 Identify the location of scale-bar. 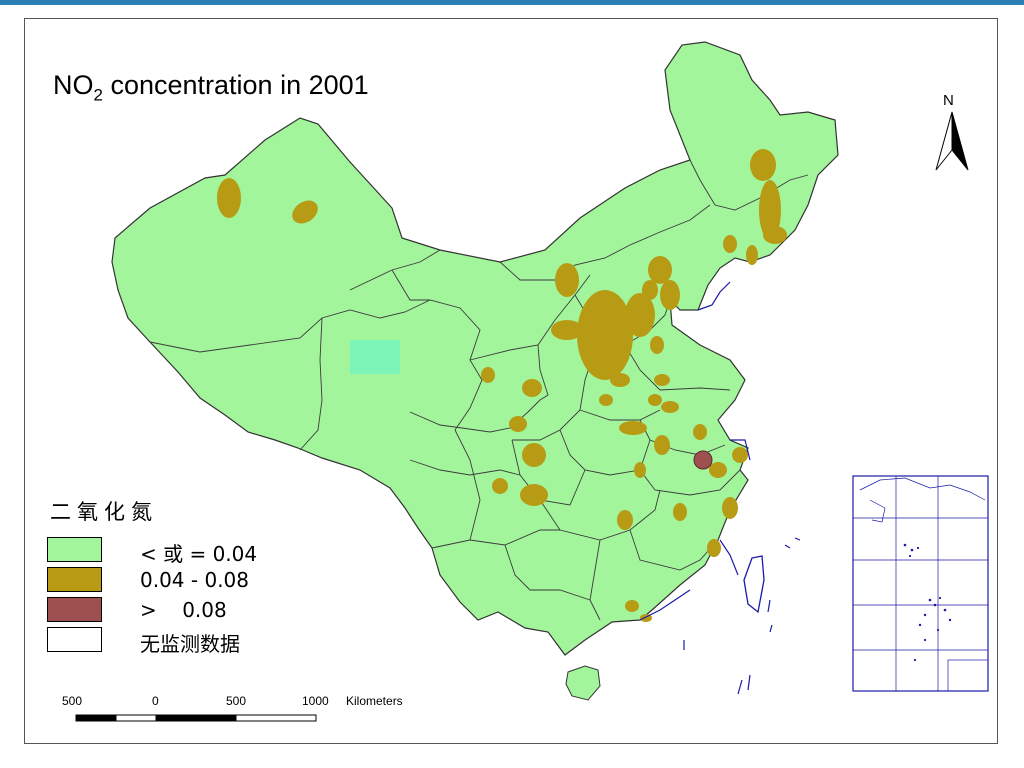
(196, 718).